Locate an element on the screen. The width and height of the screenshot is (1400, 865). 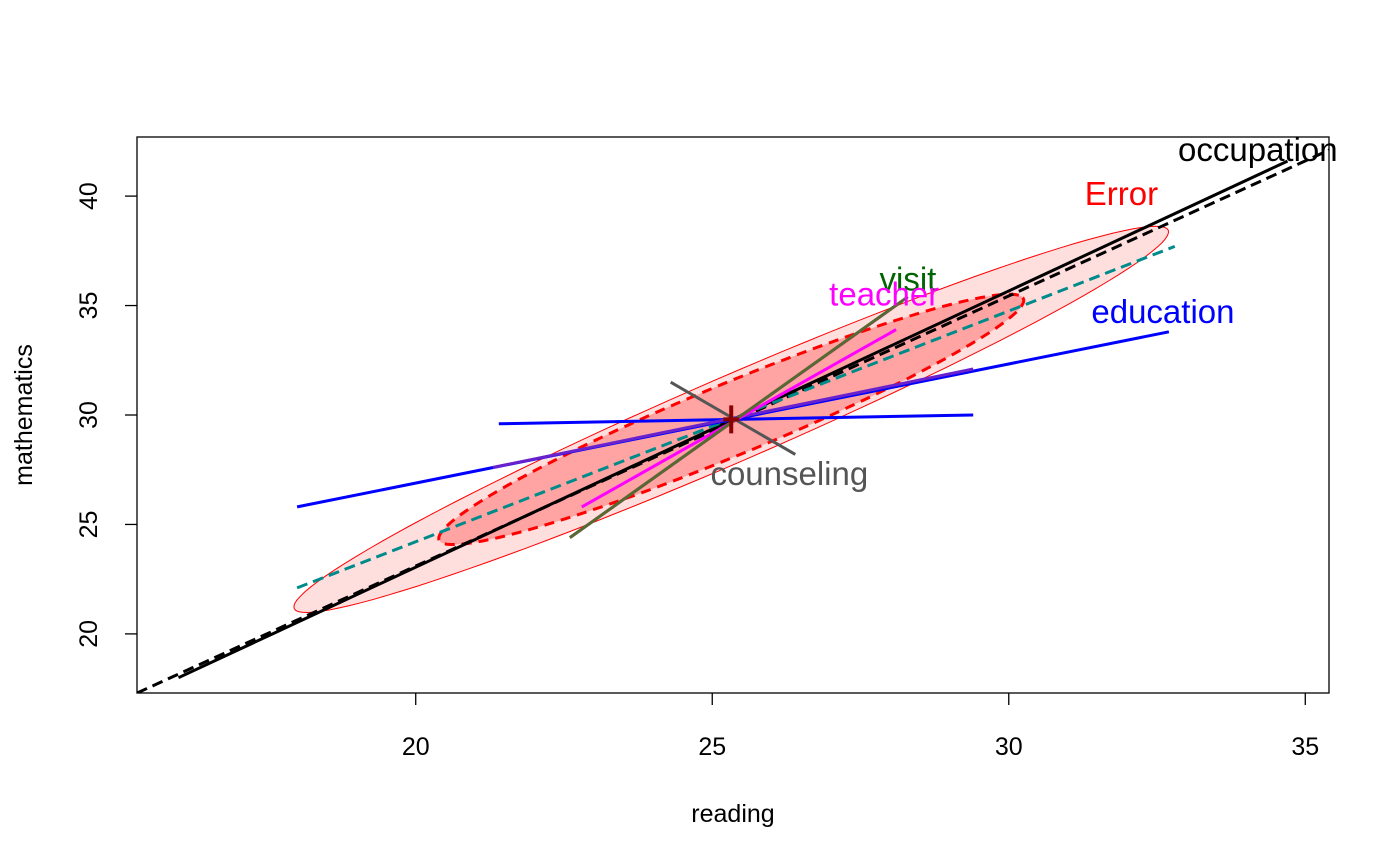
x-tick-label-25: 25 is located at coordinates (712, 747).